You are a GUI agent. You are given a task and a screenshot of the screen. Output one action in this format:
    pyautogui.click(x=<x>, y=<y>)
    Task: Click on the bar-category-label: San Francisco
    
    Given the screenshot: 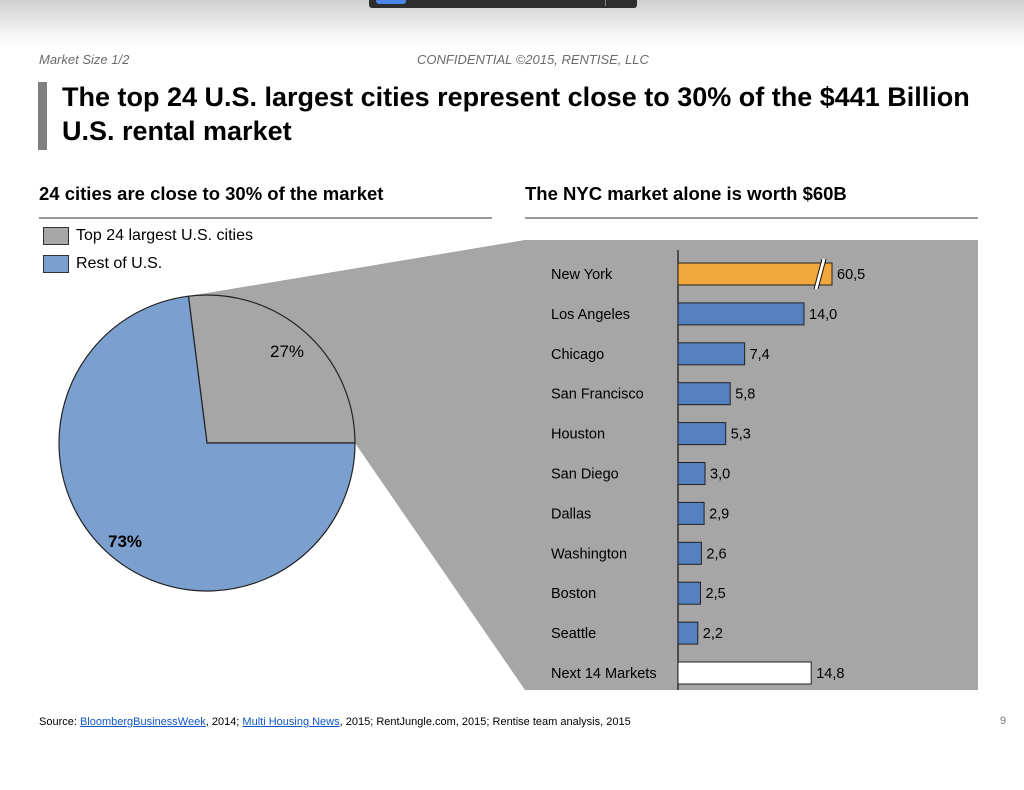 What is the action you would take?
    pyautogui.click(x=597, y=395)
    